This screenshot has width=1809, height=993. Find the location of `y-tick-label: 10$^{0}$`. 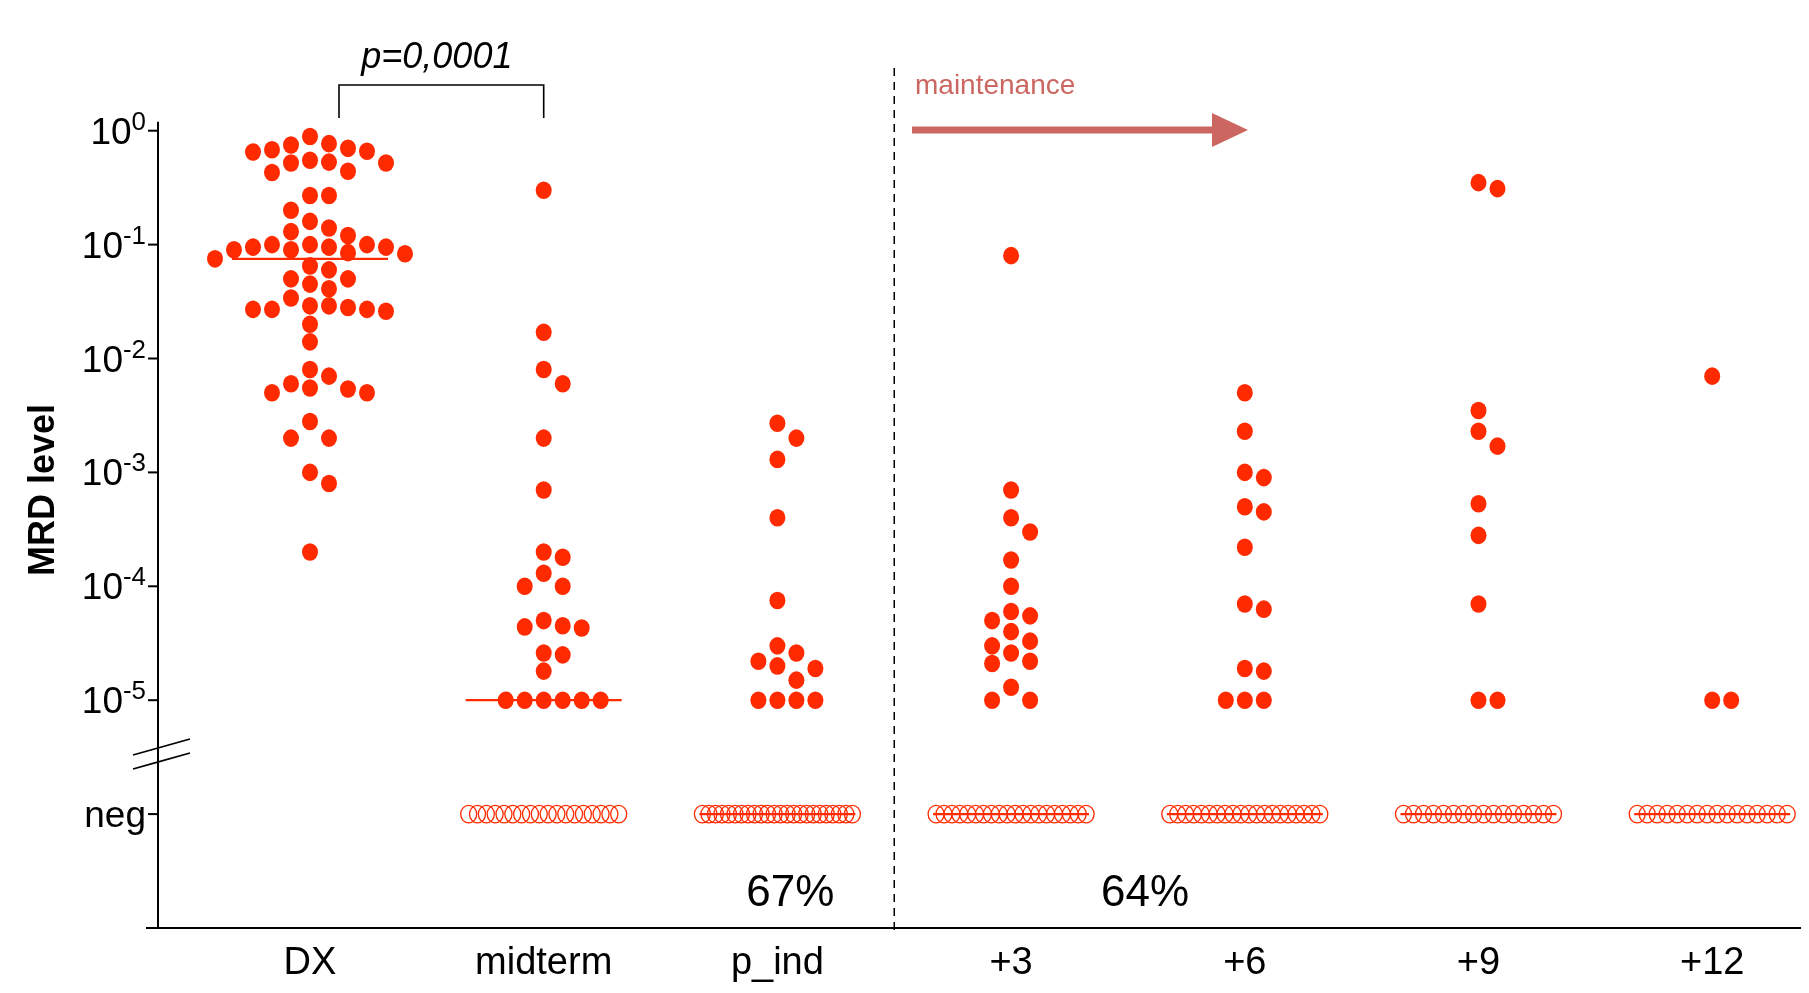

y-tick-label: 10$^{0}$ is located at coordinates (118, 129).